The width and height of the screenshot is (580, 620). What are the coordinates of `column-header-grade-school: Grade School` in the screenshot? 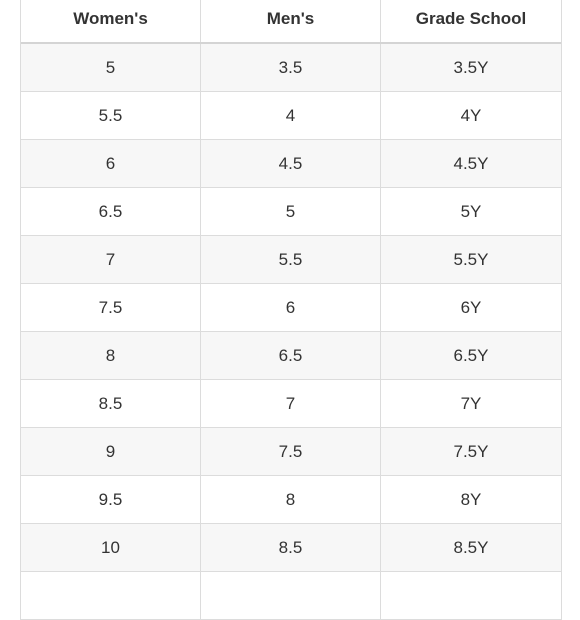 It's located at (471, 18).